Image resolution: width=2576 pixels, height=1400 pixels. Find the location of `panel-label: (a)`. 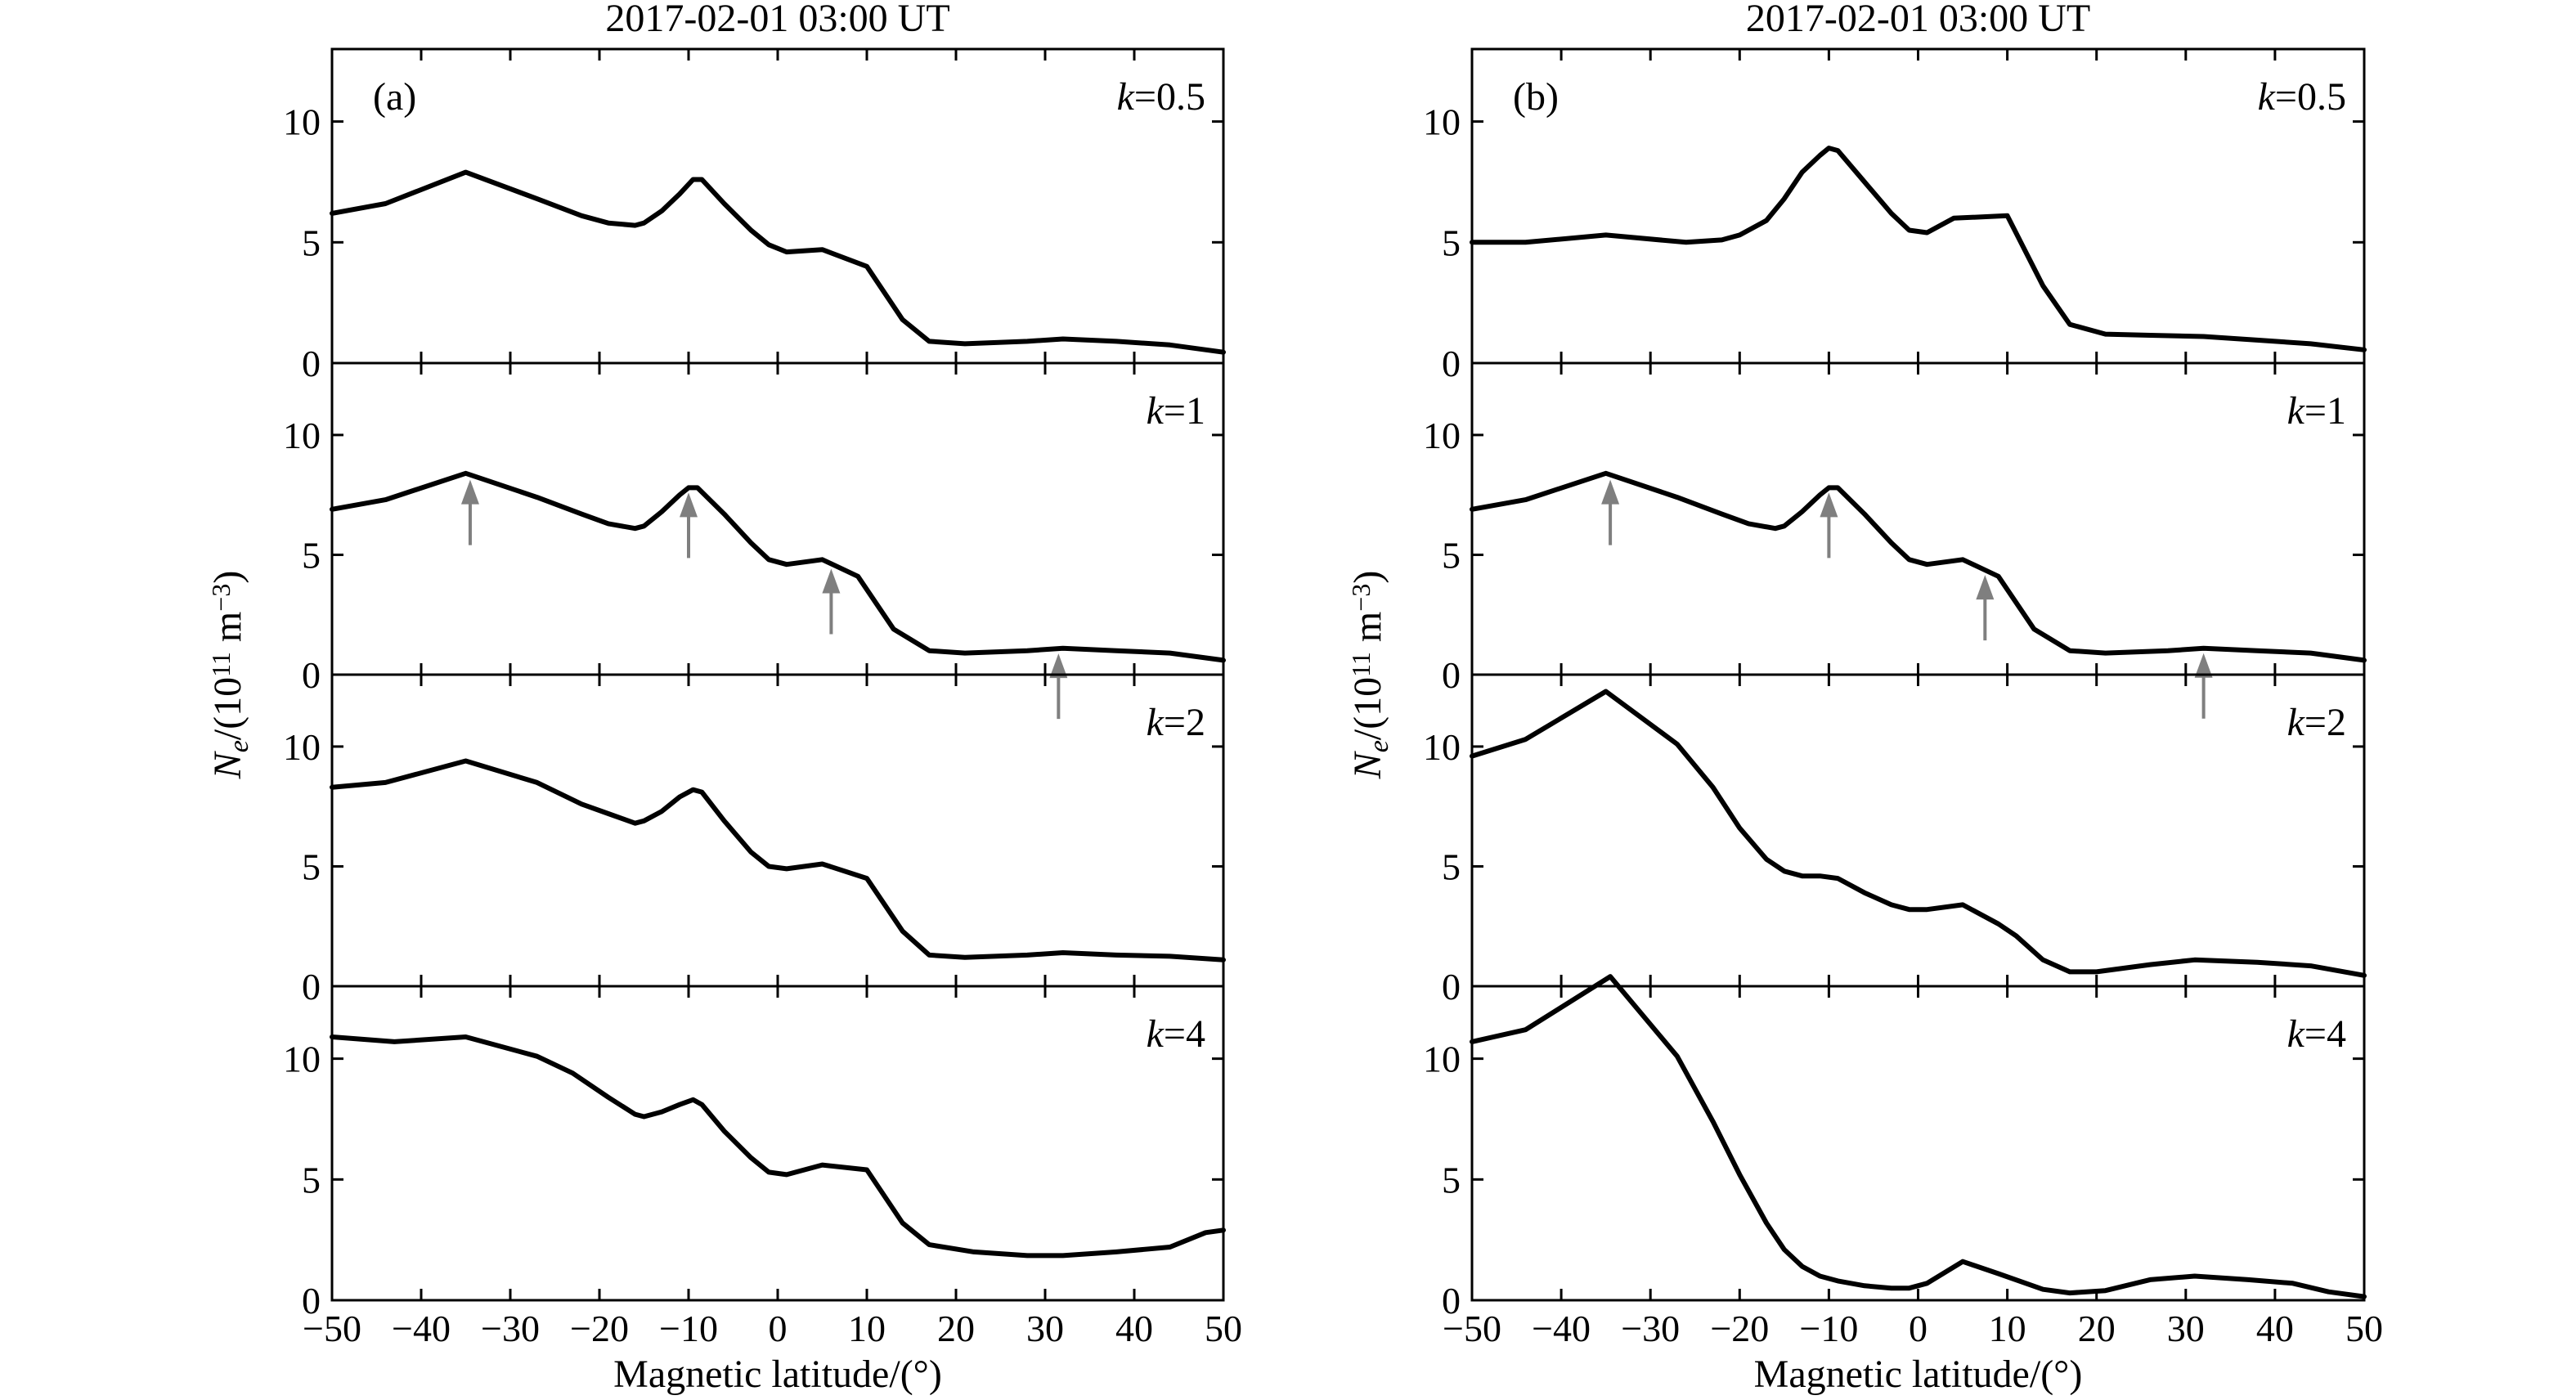

panel-label: (a) is located at coordinates (394, 97).